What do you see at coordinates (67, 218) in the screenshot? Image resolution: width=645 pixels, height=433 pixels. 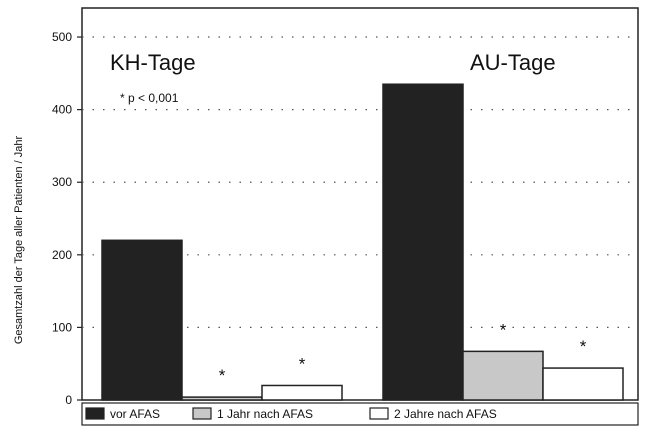 I see `y-axis-ticks: 0 100 200 300 400 500` at bounding box center [67, 218].